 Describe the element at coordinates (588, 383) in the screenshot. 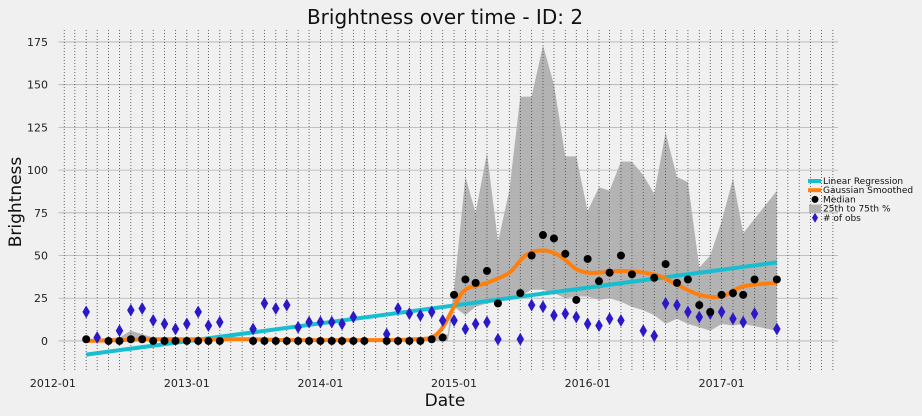

I see `x-tick-label: 2016-01` at that location.